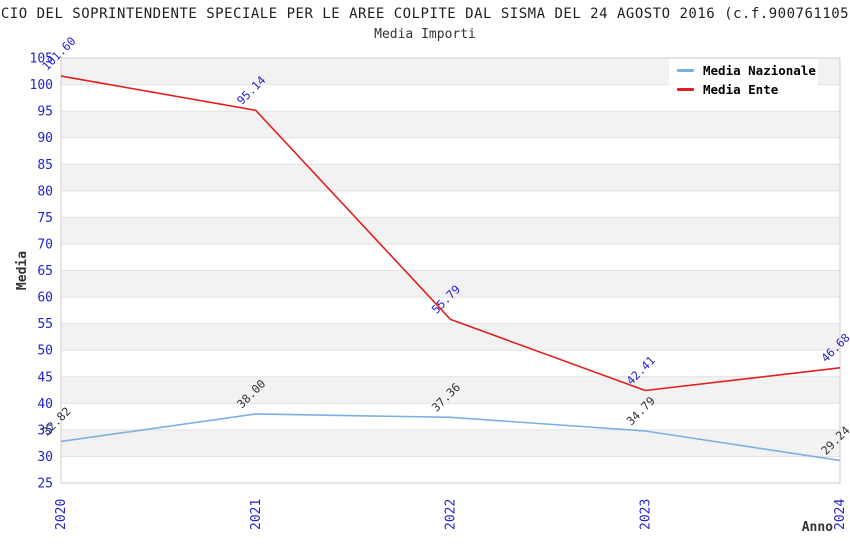  Describe the element at coordinates (645, 514) in the screenshot. I see `x-tick-label: 2023` at that location.